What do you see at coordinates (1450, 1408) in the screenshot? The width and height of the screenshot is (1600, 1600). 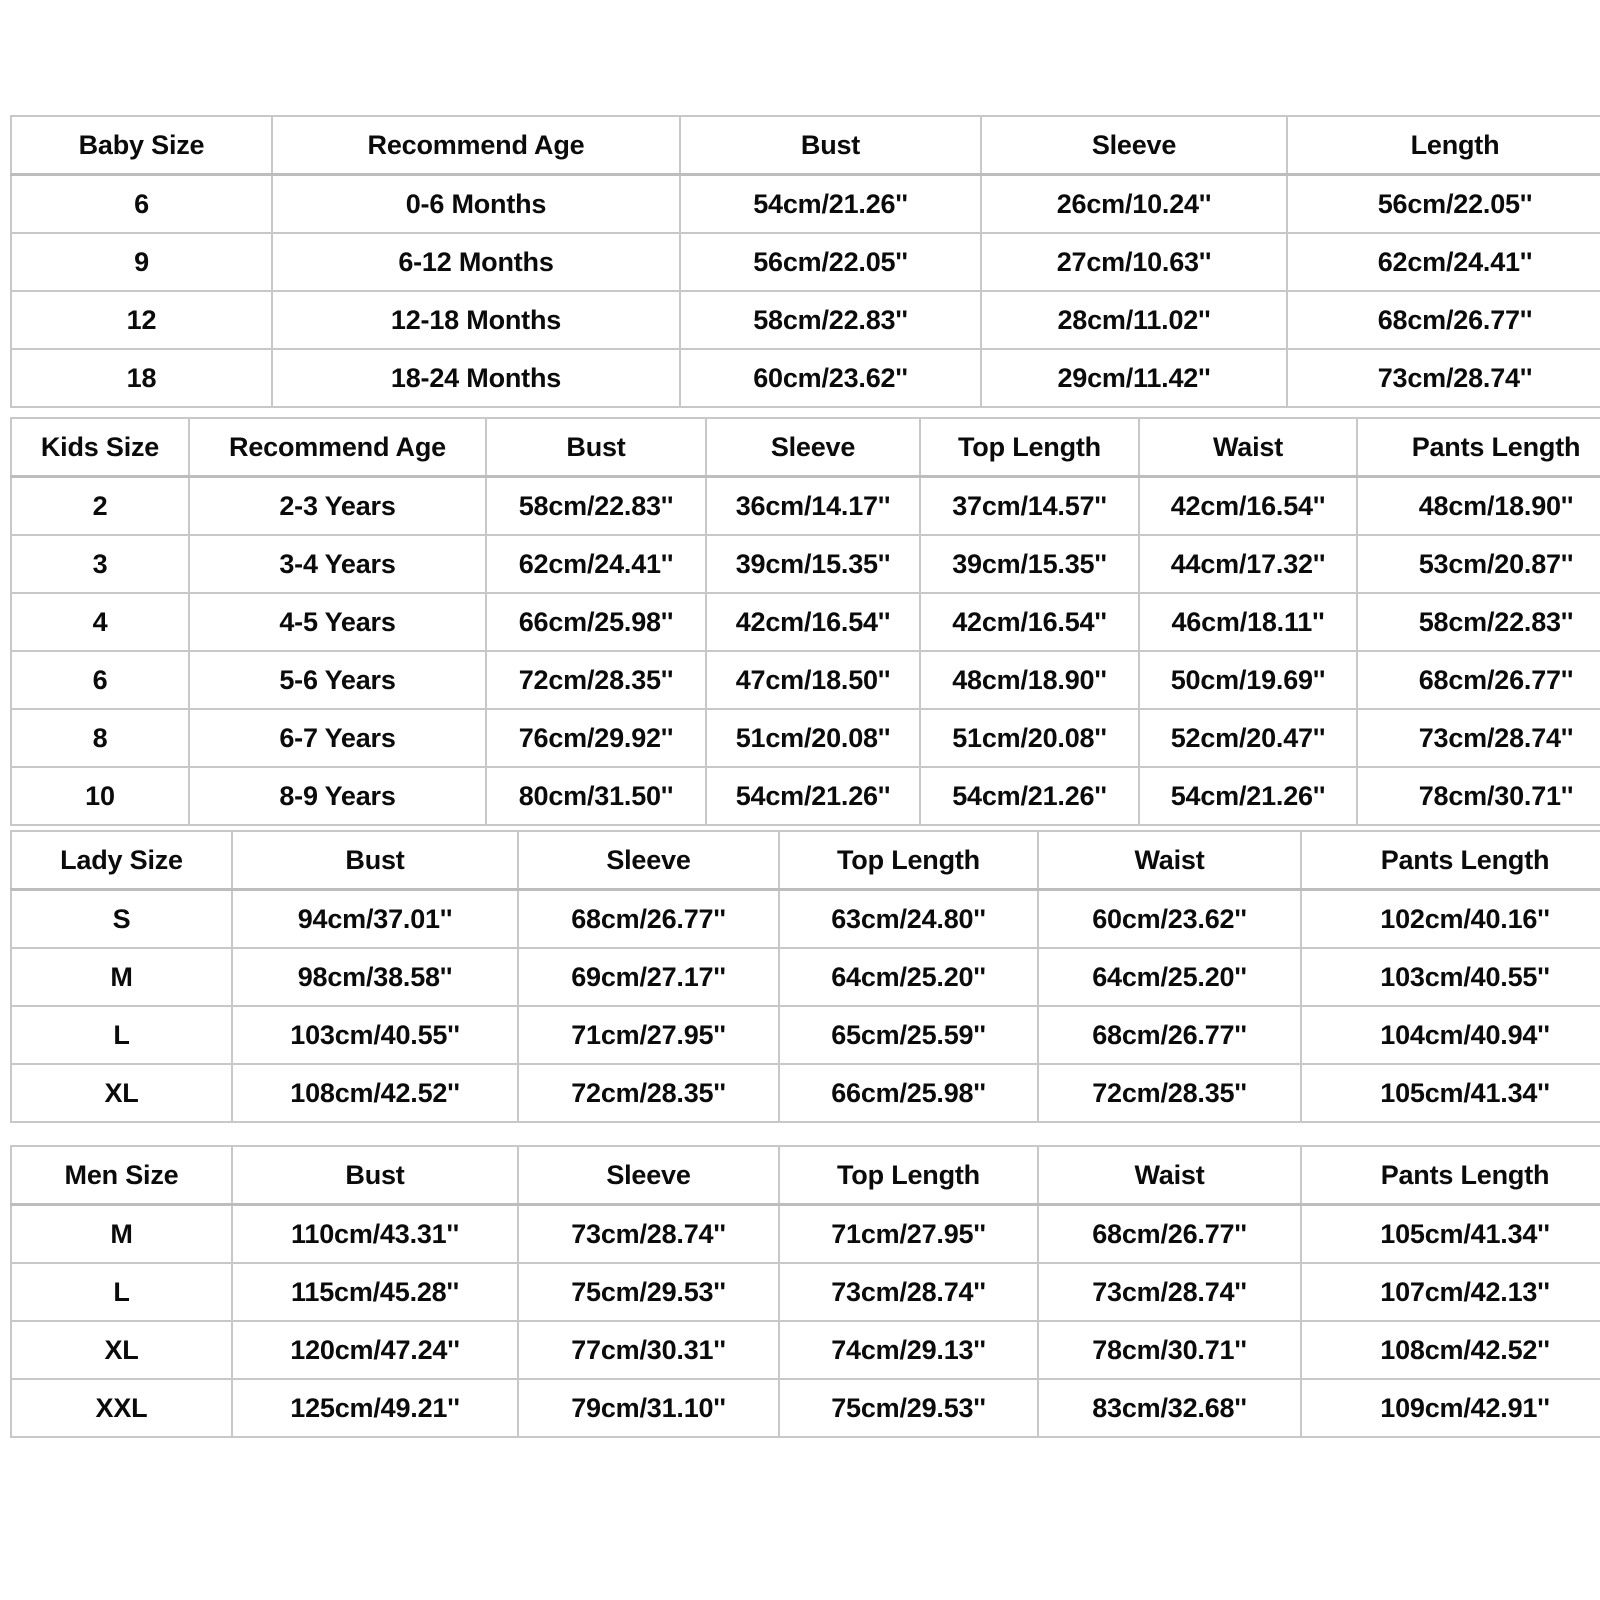 I see `cell-pants-length: 109cm/42.91''` at bounding box center [1450, 1408].